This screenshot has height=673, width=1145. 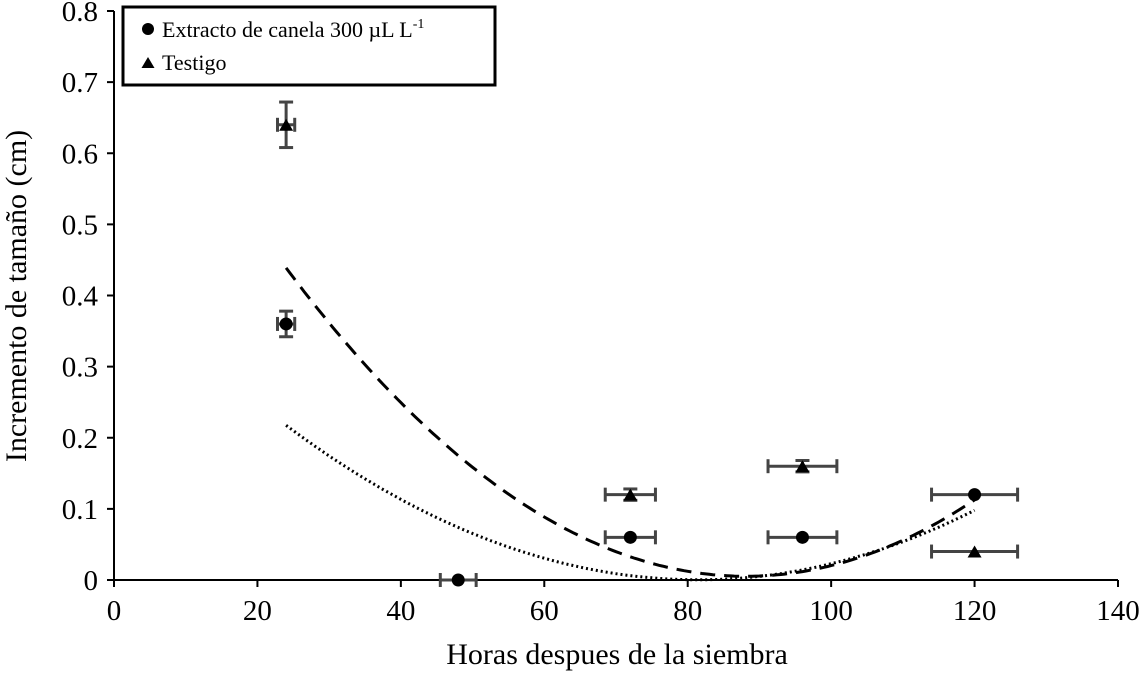 I want to click on x-tick-label: 80, so click(x=687, y=611).